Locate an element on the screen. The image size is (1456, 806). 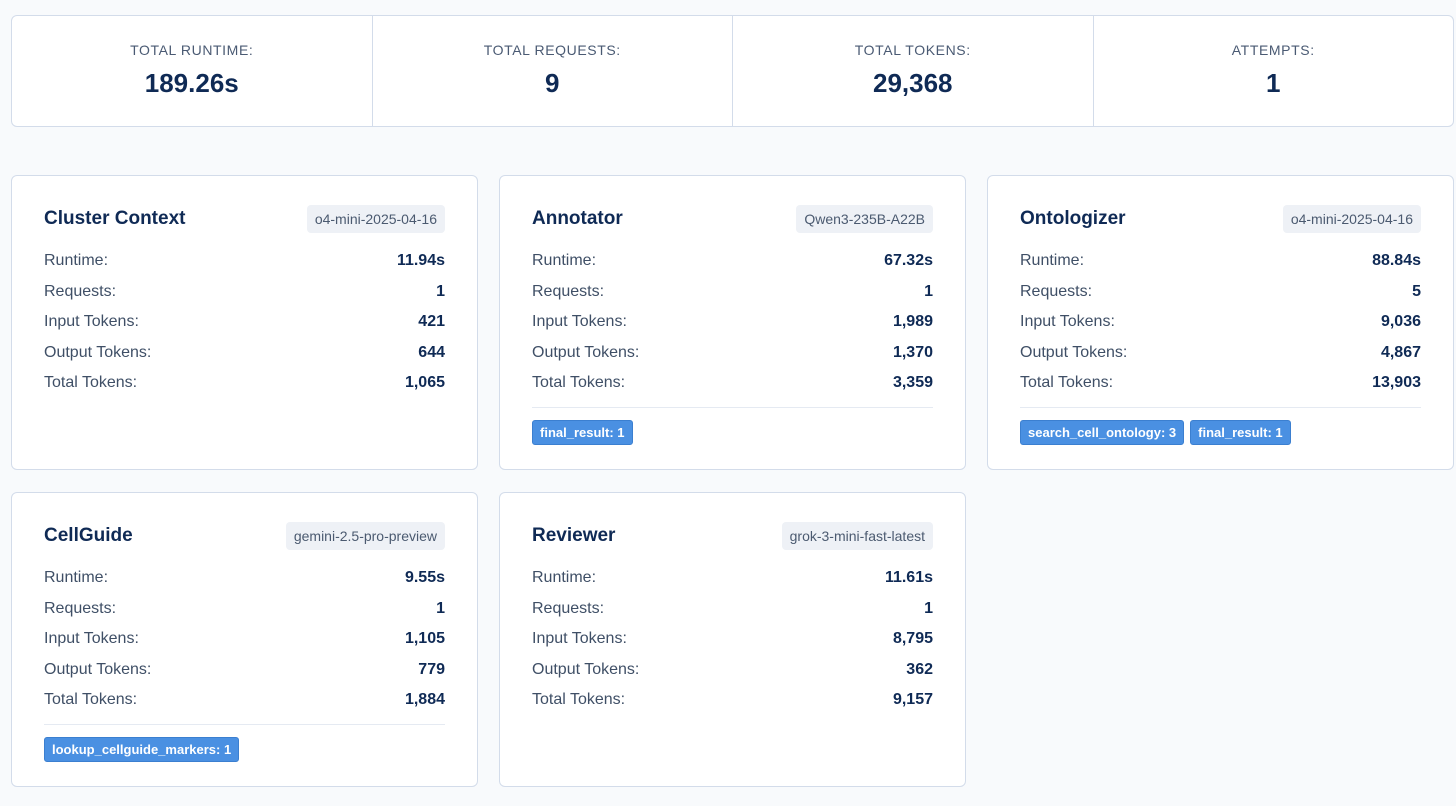
card-header: CellGuide gemini-2.5-pro-preview is located at coordinates (244, 536).